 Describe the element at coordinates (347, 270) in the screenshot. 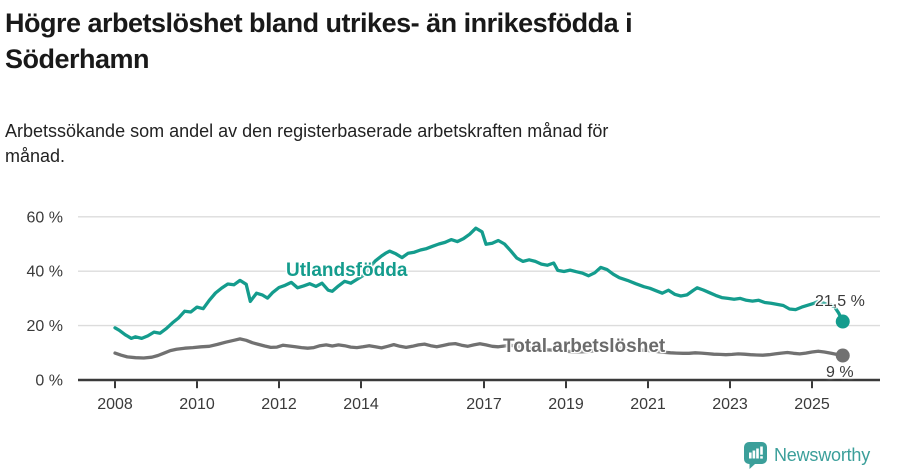

I see `series-label-utlandsfodda: Utlandsfödda` at that location.